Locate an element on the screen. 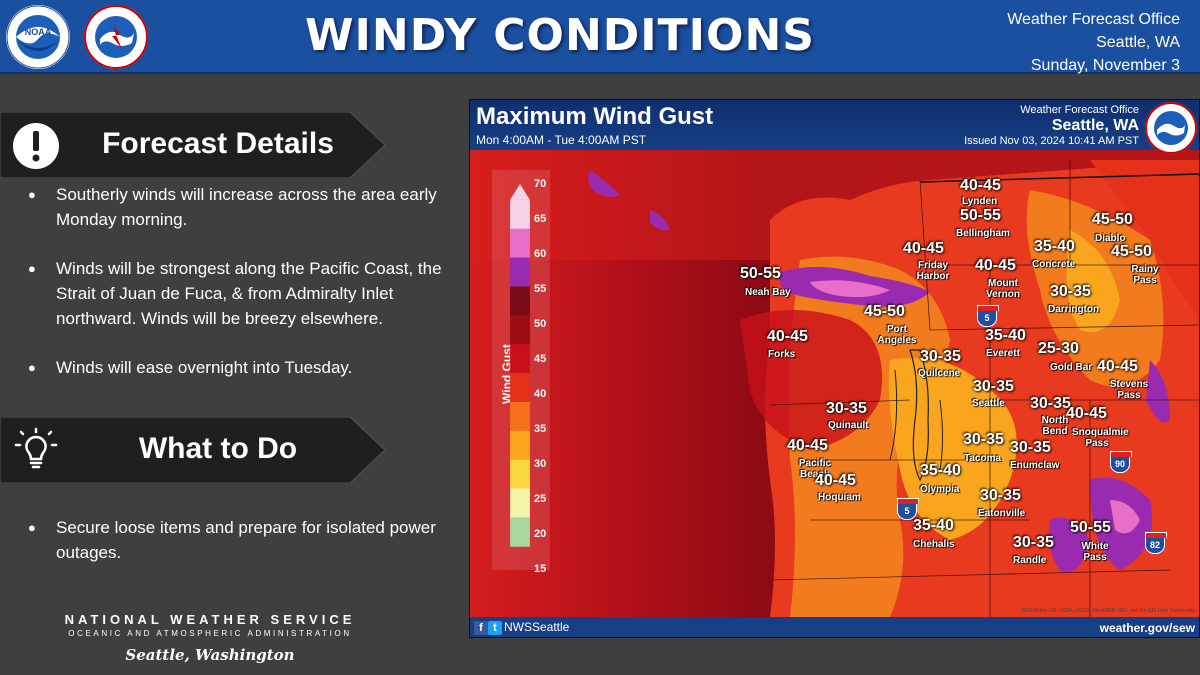  forecast-details-heading: Forecast Details is located at coordinates (218, 143).